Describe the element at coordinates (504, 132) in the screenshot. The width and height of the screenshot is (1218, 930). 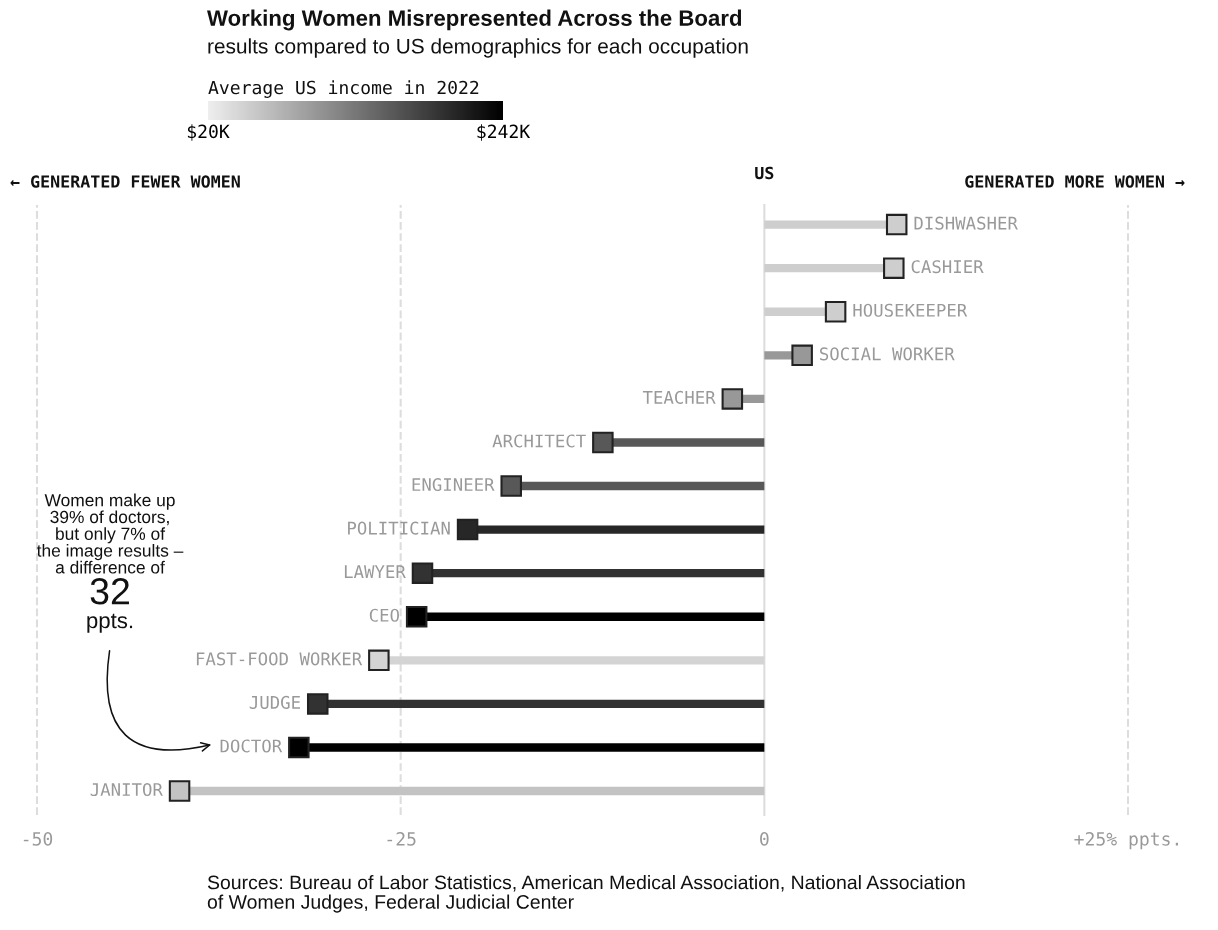
I see `color-bar-label: $242K` at that location.